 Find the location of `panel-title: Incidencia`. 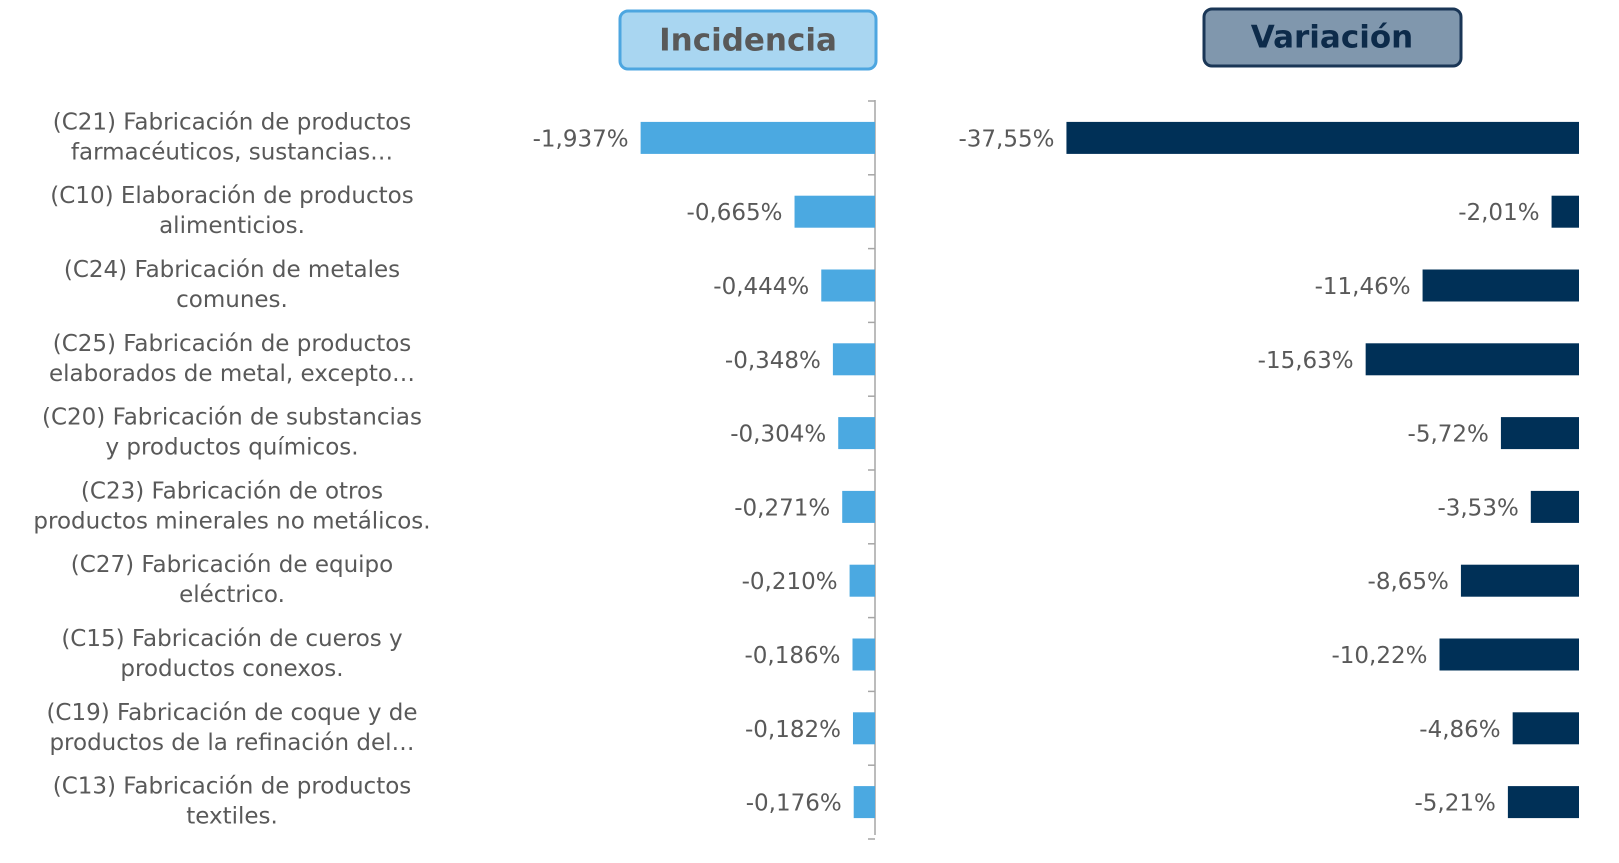

panel-title: Incidencia is located at coordinates (748, 41).